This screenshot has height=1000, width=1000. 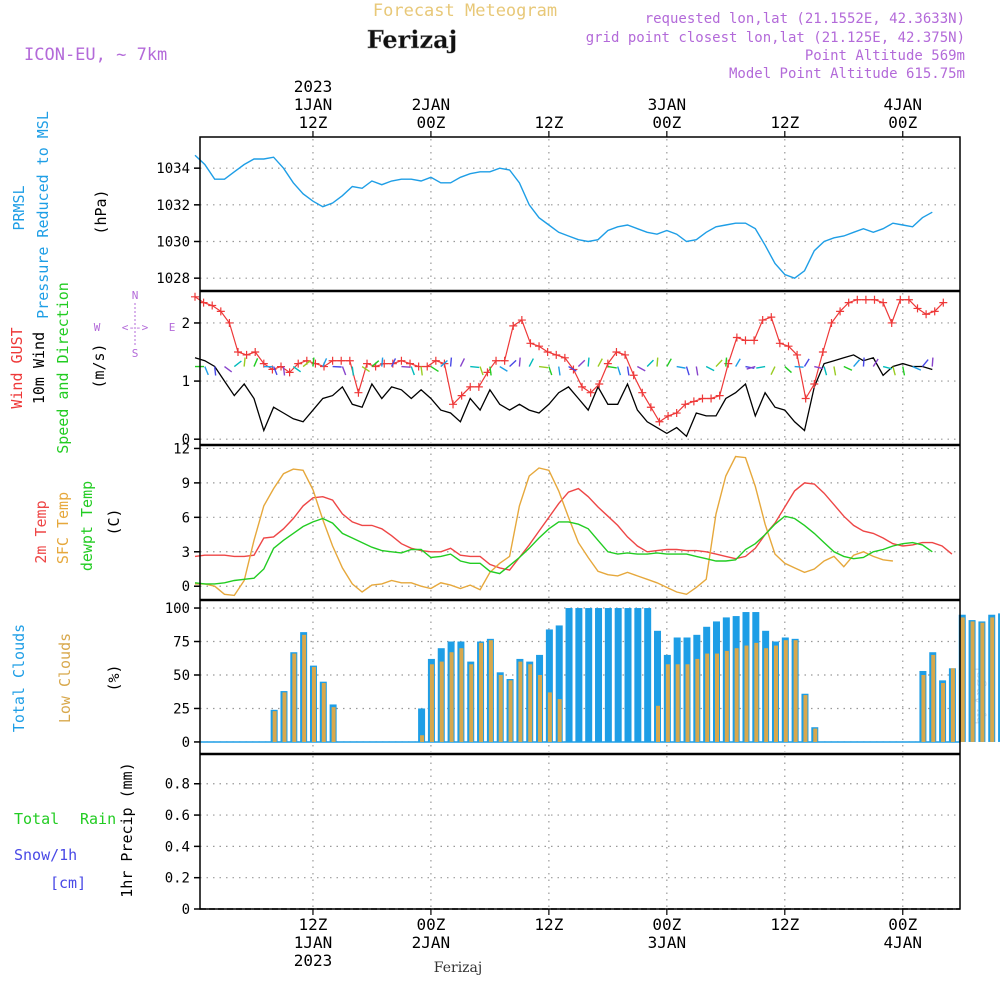 What do you see at coordinates (65, 678) in the screenshot?
I see `low-clouds-label: Low Clouds` at bounding box center [65, 678].